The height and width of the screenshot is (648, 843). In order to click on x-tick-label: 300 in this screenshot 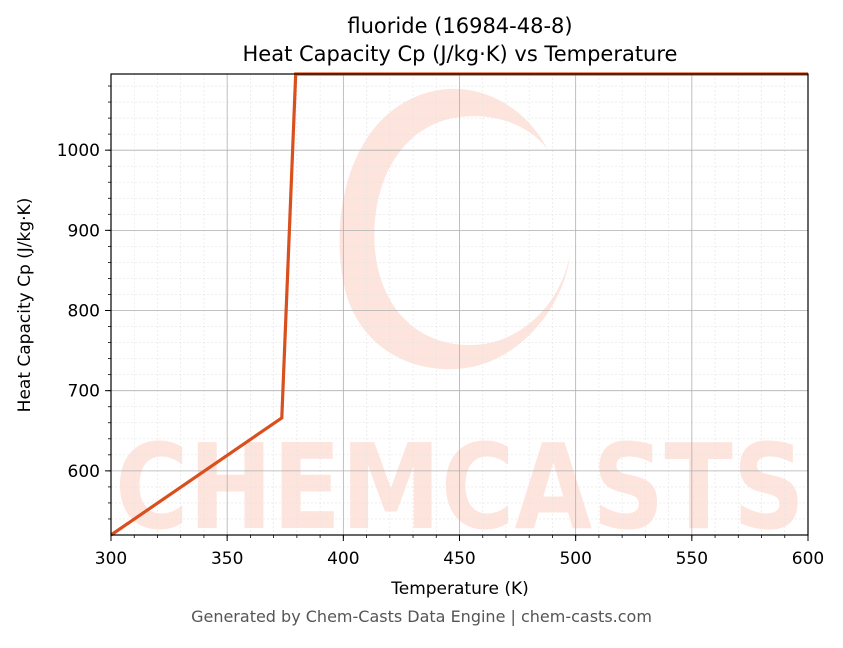, I will do `click(111, 559)`.